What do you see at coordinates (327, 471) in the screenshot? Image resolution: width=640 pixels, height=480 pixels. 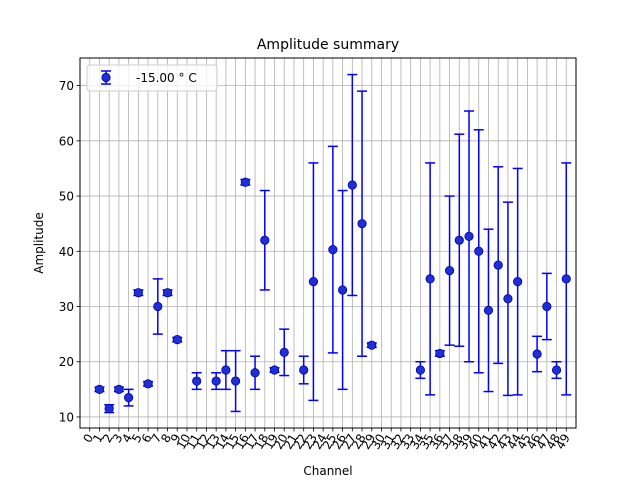 I see `x-axis-label: Channel` at bounding box center [327, 471].